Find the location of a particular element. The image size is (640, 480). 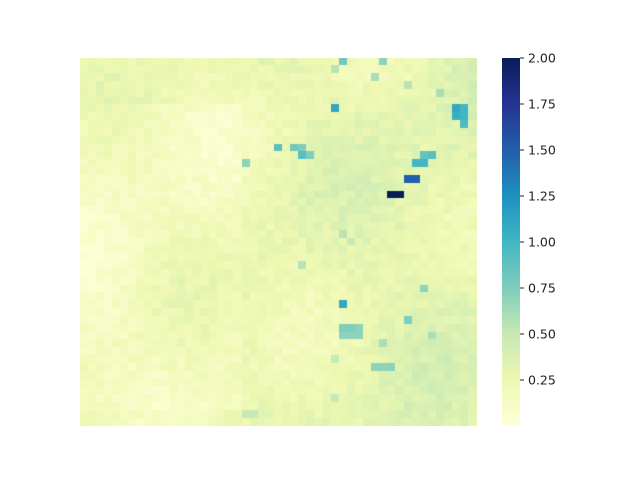

colorbar-tick-label: 0.50 is located at coordinates (542, 334).